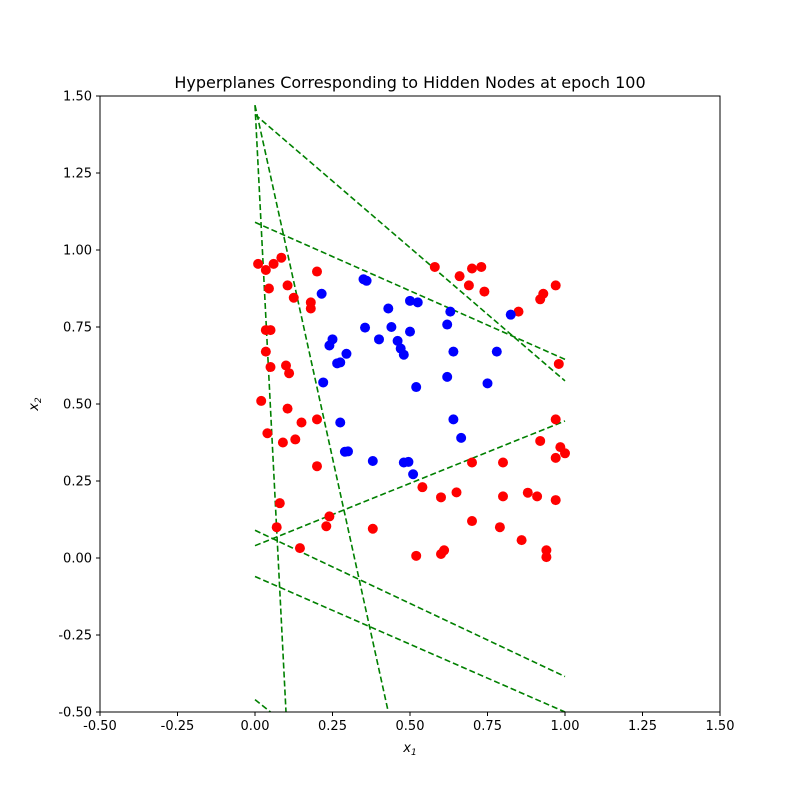 The height and width of the screenshot is (800, 800). I want to click on x-axis-label: x1, so click(409, 749).